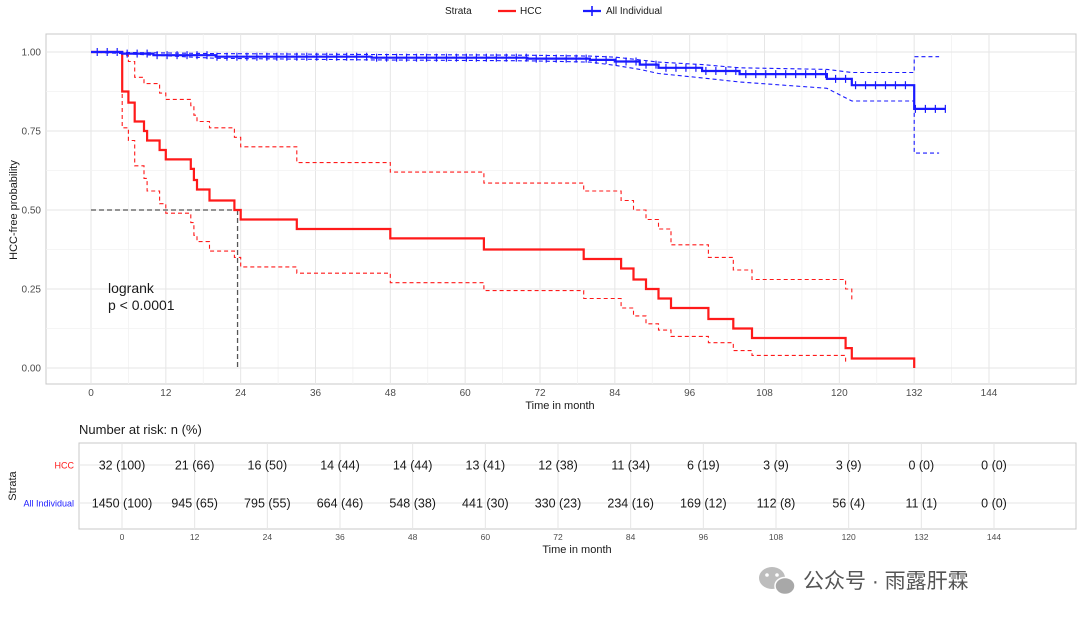 Image resolution: width=1080 pixels, height=624 pixels. What do you see at coordinates (14, 210) in the screenshot?
I see `y-axis-title: HCC-free probability` at bounding box center [14, 210].